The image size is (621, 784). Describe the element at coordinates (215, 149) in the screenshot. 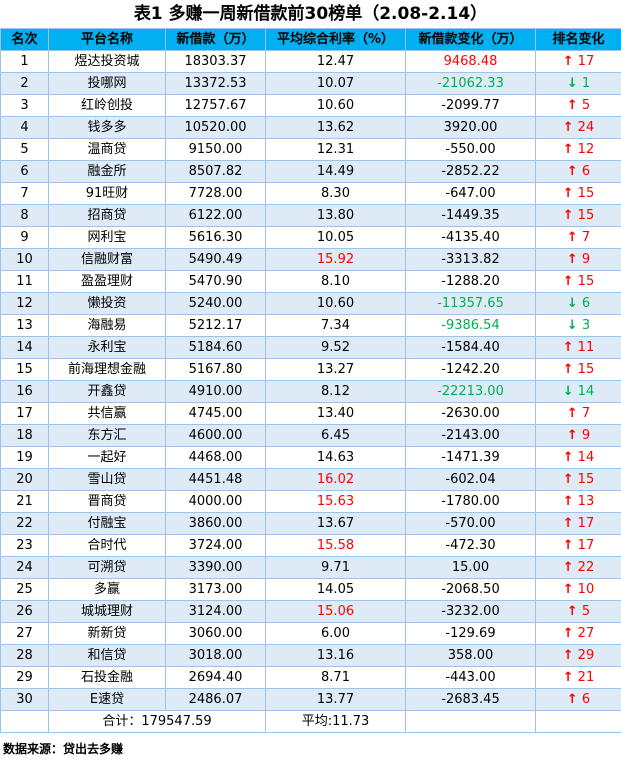

I see `new-loan-cell: 9150.00` at that location.